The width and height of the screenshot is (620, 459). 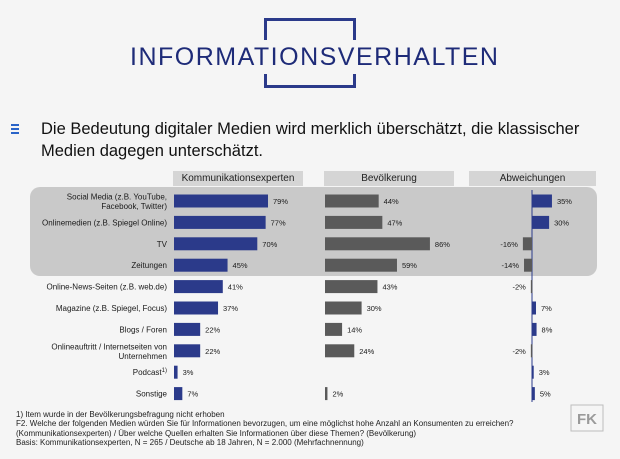 What do you see at coordinates (143, 329) in the screenshot?
I see `category-label: Blogs / Foren` at bounding box center [143, 329].